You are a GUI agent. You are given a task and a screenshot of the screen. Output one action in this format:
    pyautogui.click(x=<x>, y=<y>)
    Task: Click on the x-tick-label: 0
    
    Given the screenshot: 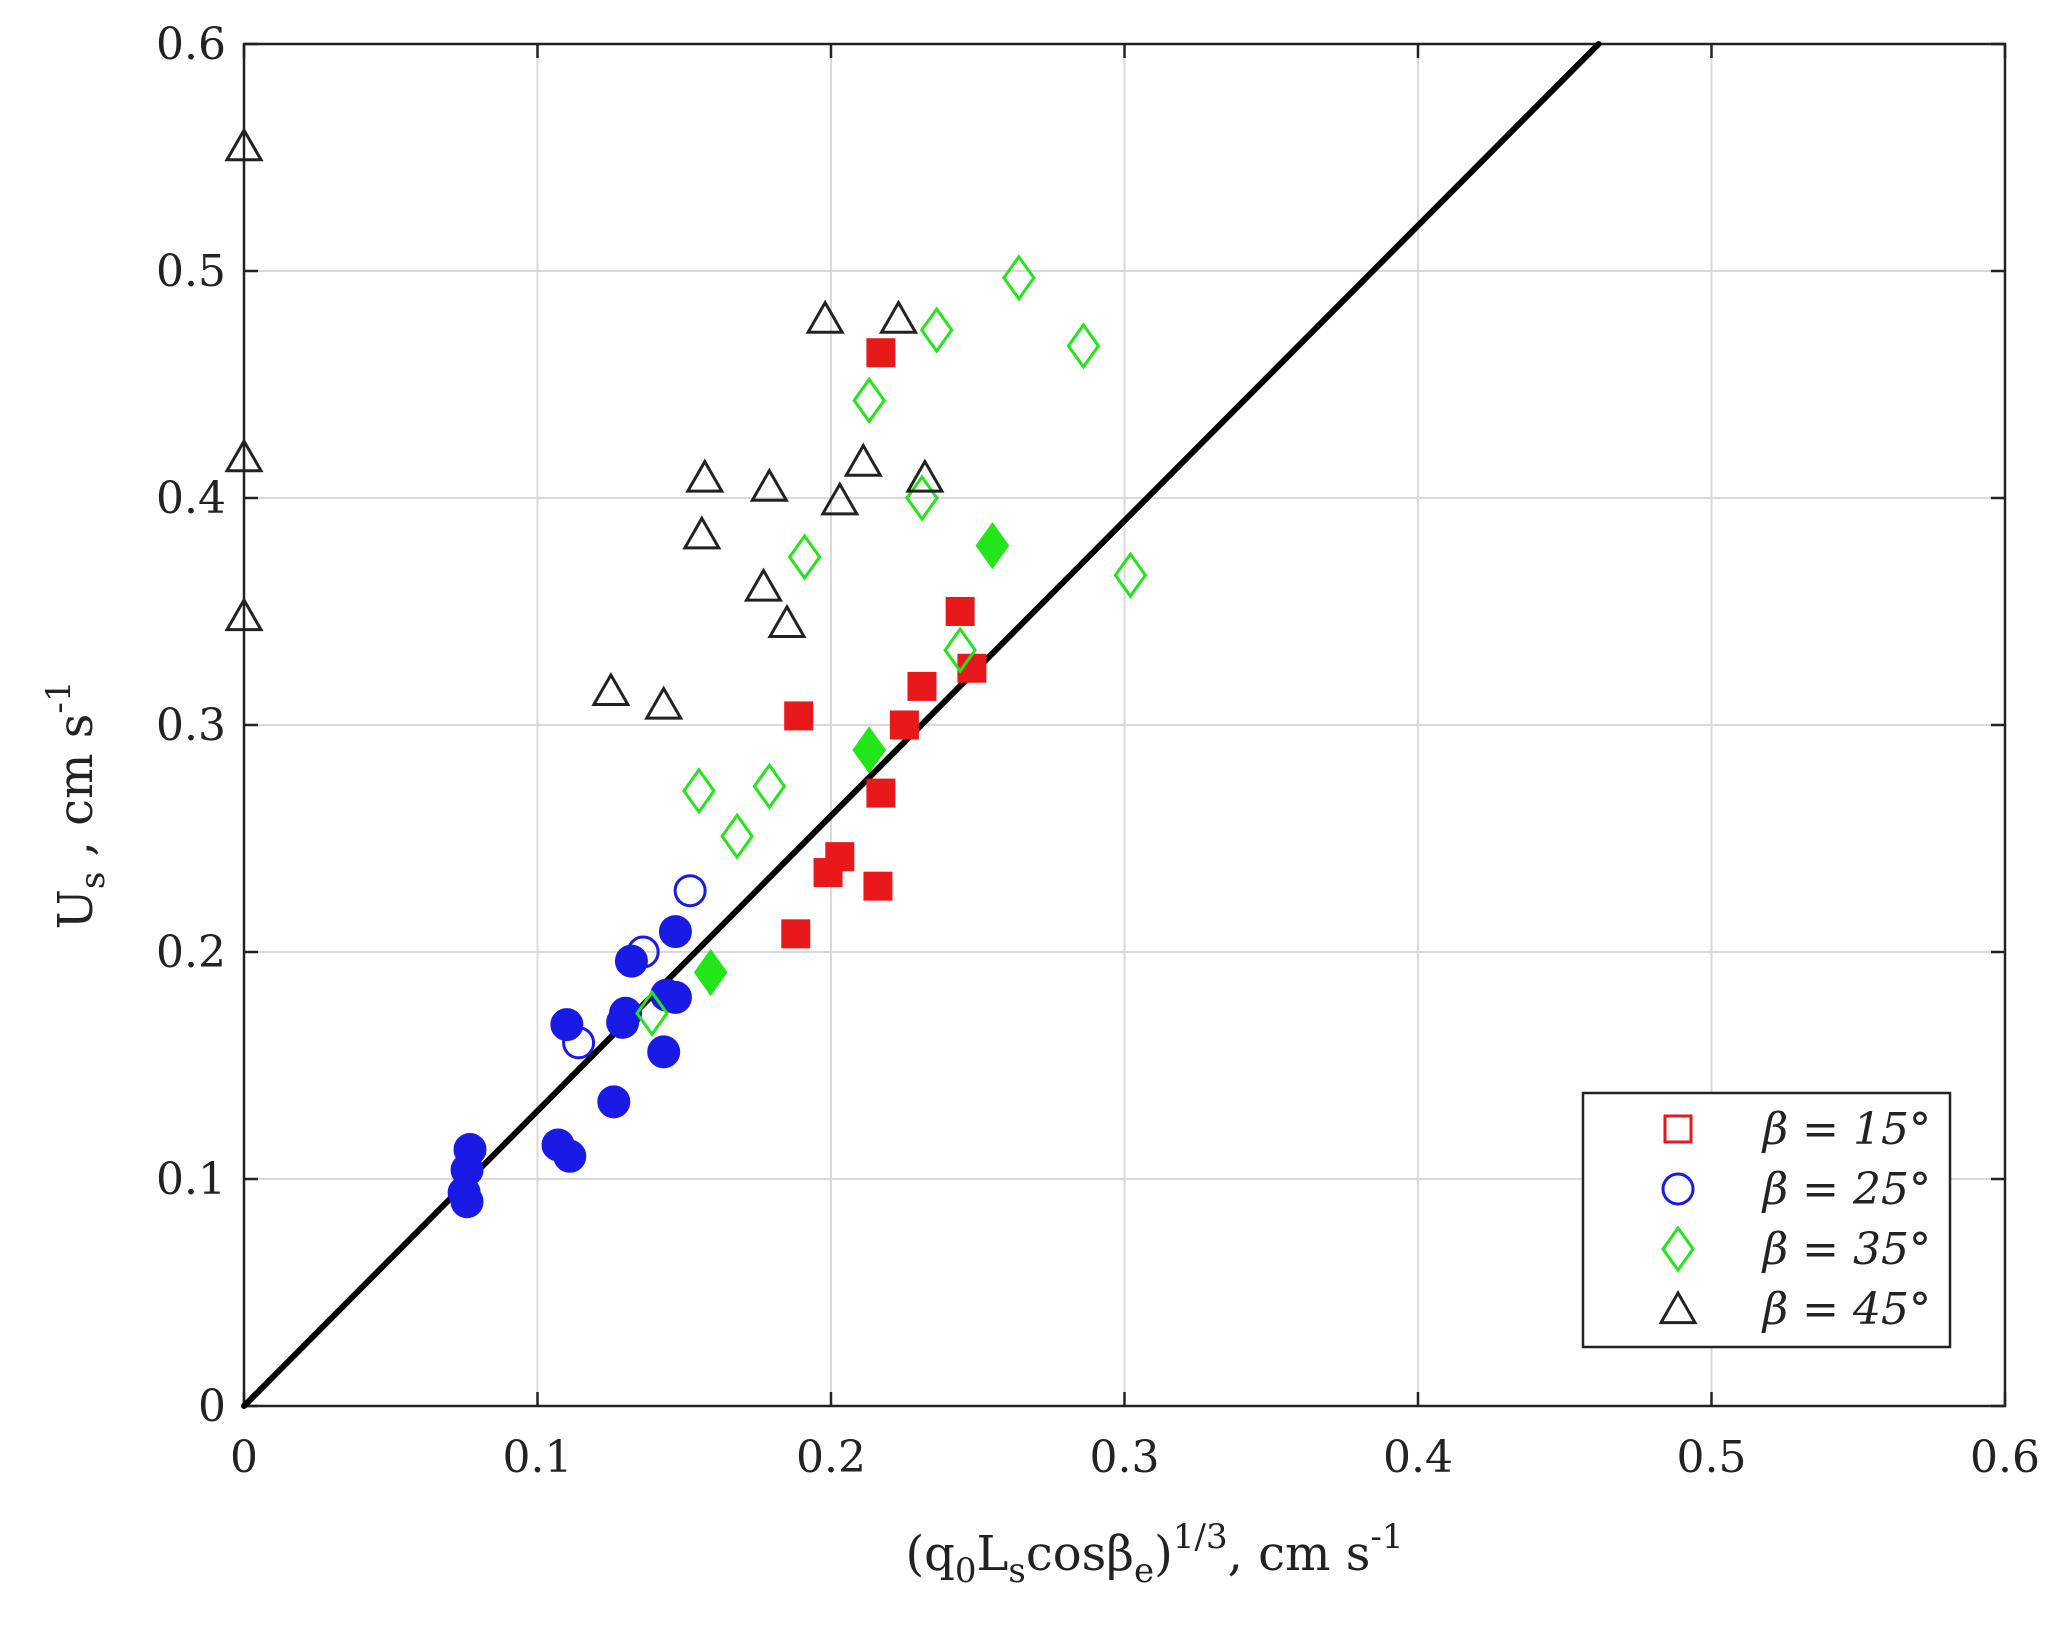 What is the action you would take?
    pyautogui.click(x=244, y=1457)
    